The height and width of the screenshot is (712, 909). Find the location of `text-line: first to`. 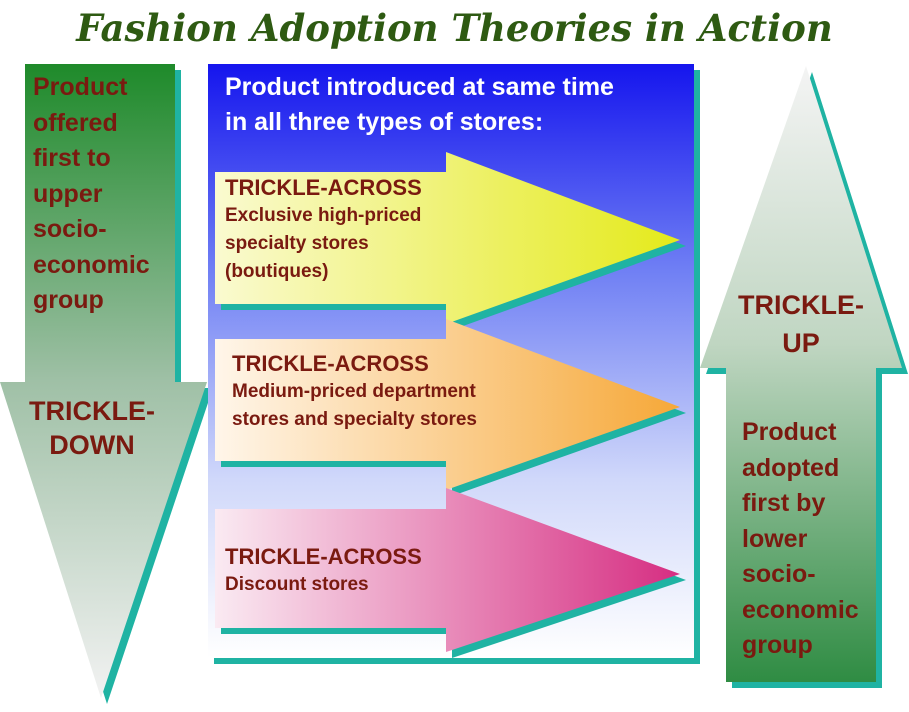

text-line: first to is located at coordinates (72, 158).